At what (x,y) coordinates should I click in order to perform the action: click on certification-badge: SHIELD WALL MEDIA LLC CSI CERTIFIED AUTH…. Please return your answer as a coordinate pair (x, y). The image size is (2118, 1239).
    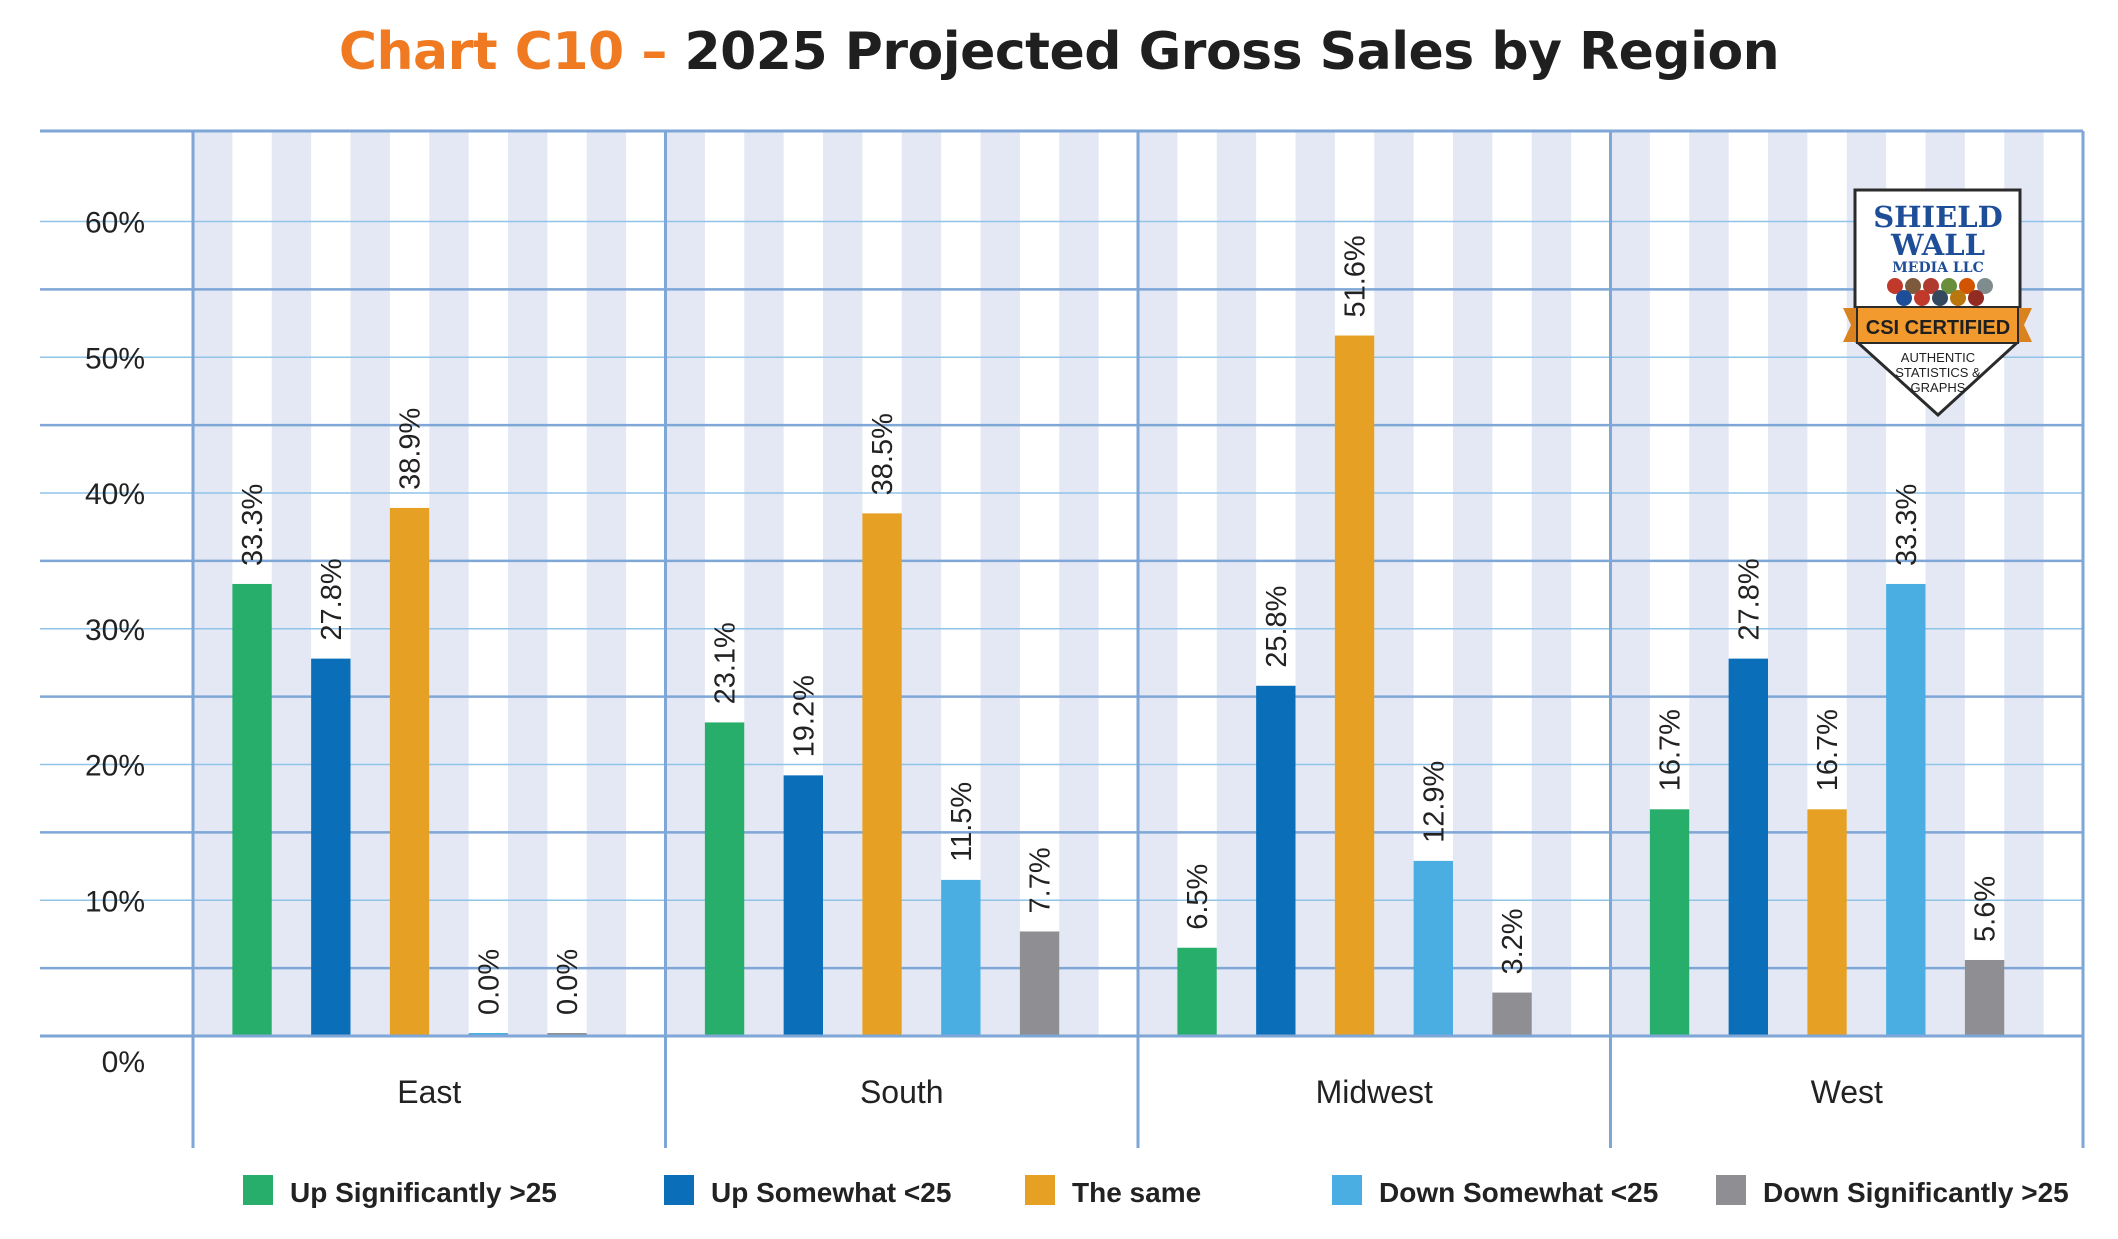
    Looking at the image, I should click on (1937, 303).